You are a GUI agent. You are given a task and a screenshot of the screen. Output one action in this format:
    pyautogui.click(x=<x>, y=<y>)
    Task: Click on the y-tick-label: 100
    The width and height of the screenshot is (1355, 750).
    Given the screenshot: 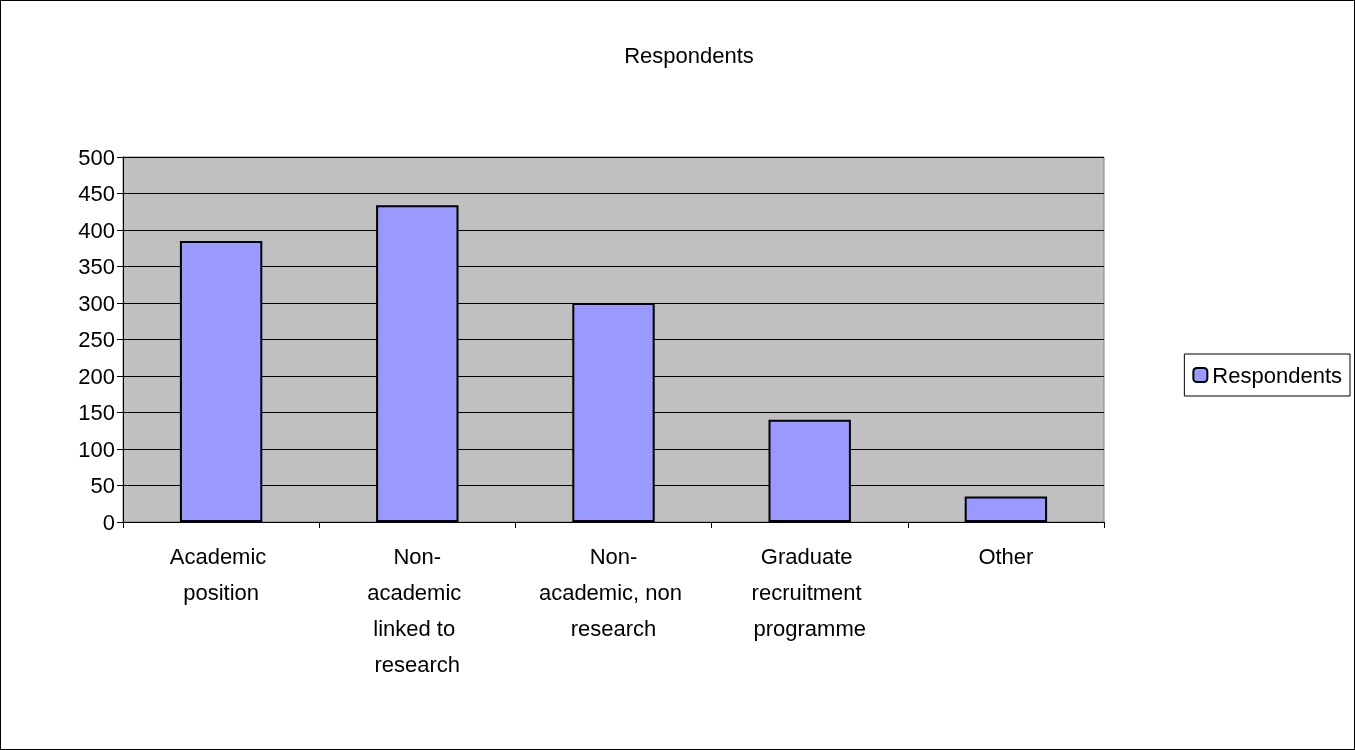 What is the action you would take?
    pyautogui.click(x=96, y=449)
    